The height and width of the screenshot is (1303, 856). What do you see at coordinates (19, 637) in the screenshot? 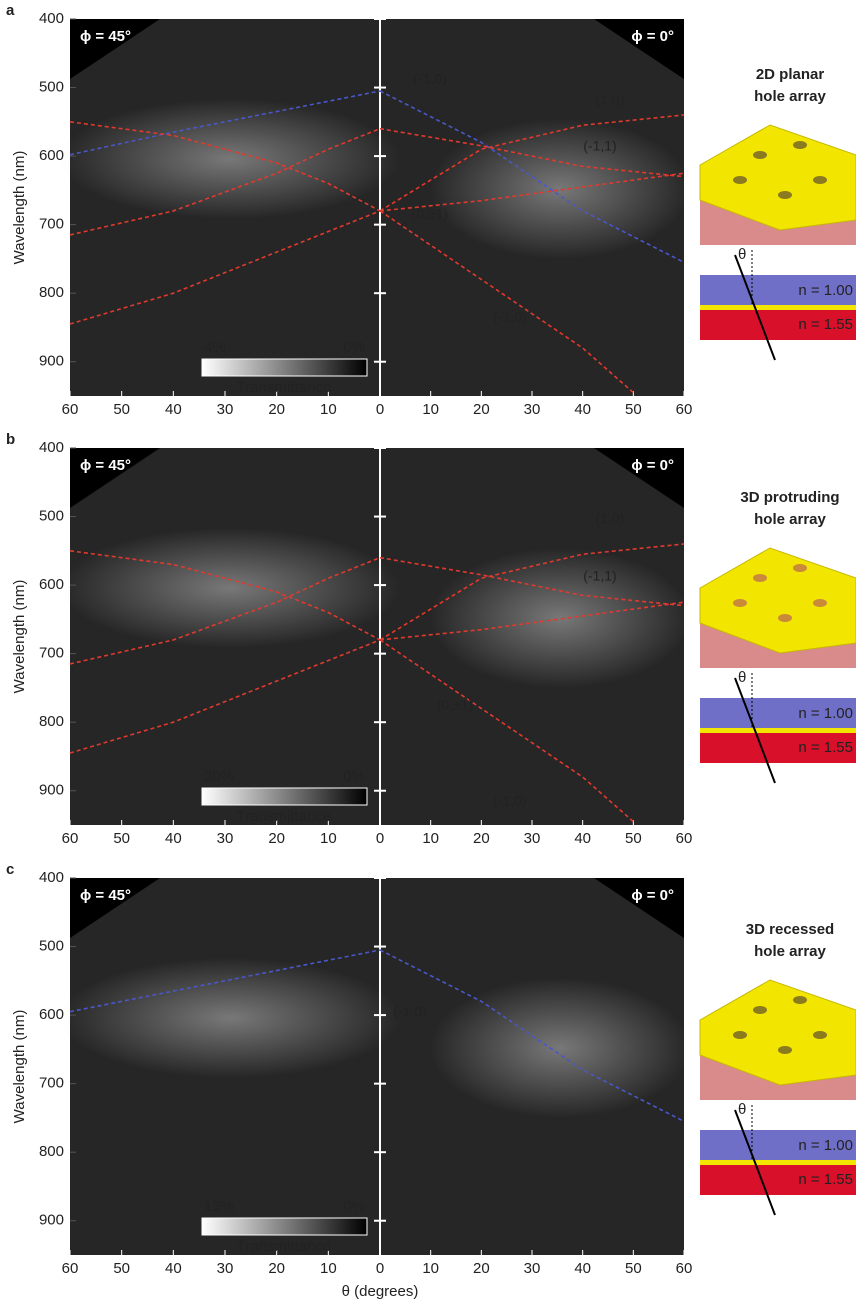
I see `y-axis-title: Wavelength (nm)` at bounding box center [19, 637].